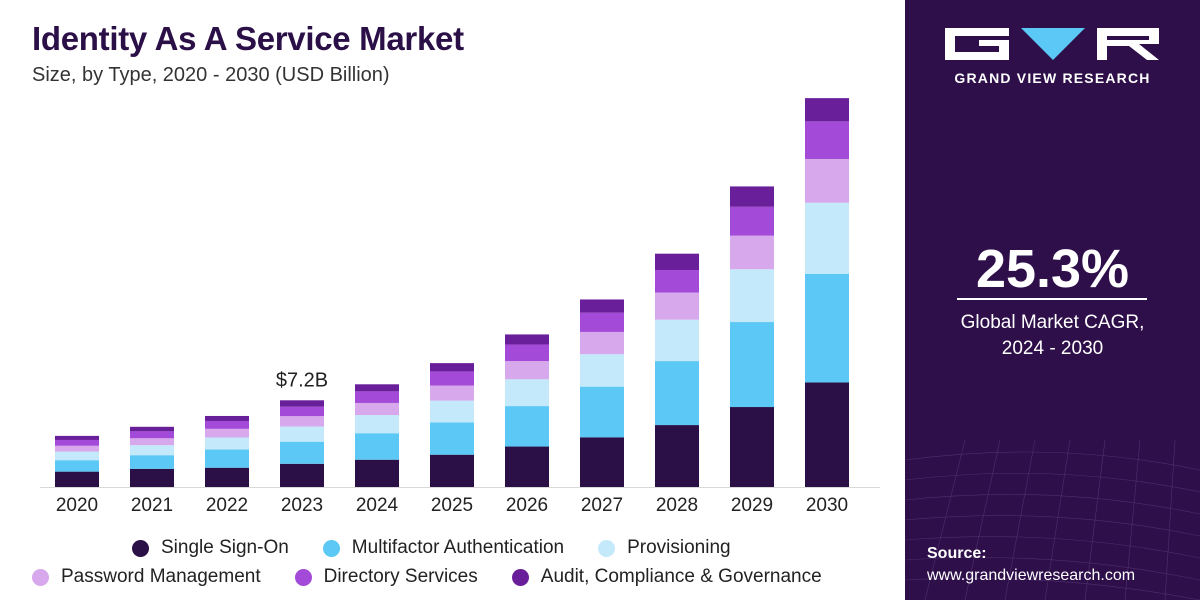 This screenshot has height=600, width=1200. I want to click on bar-segment-2023-password-management, so click(302, 421).